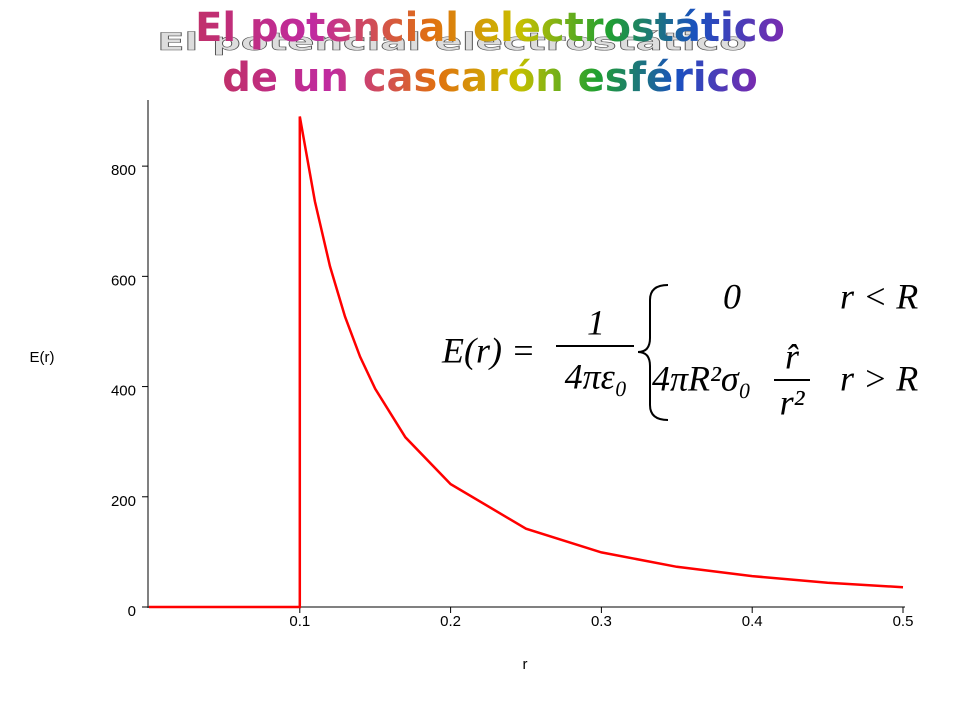  What do you see at coordinates (679, 349) in the screenshot?
I see `equation: E(r) = 1 4πε₀ 0 r < R 4πR²σ₀ r̂ r² r > R` at bounding box center [679, 349].